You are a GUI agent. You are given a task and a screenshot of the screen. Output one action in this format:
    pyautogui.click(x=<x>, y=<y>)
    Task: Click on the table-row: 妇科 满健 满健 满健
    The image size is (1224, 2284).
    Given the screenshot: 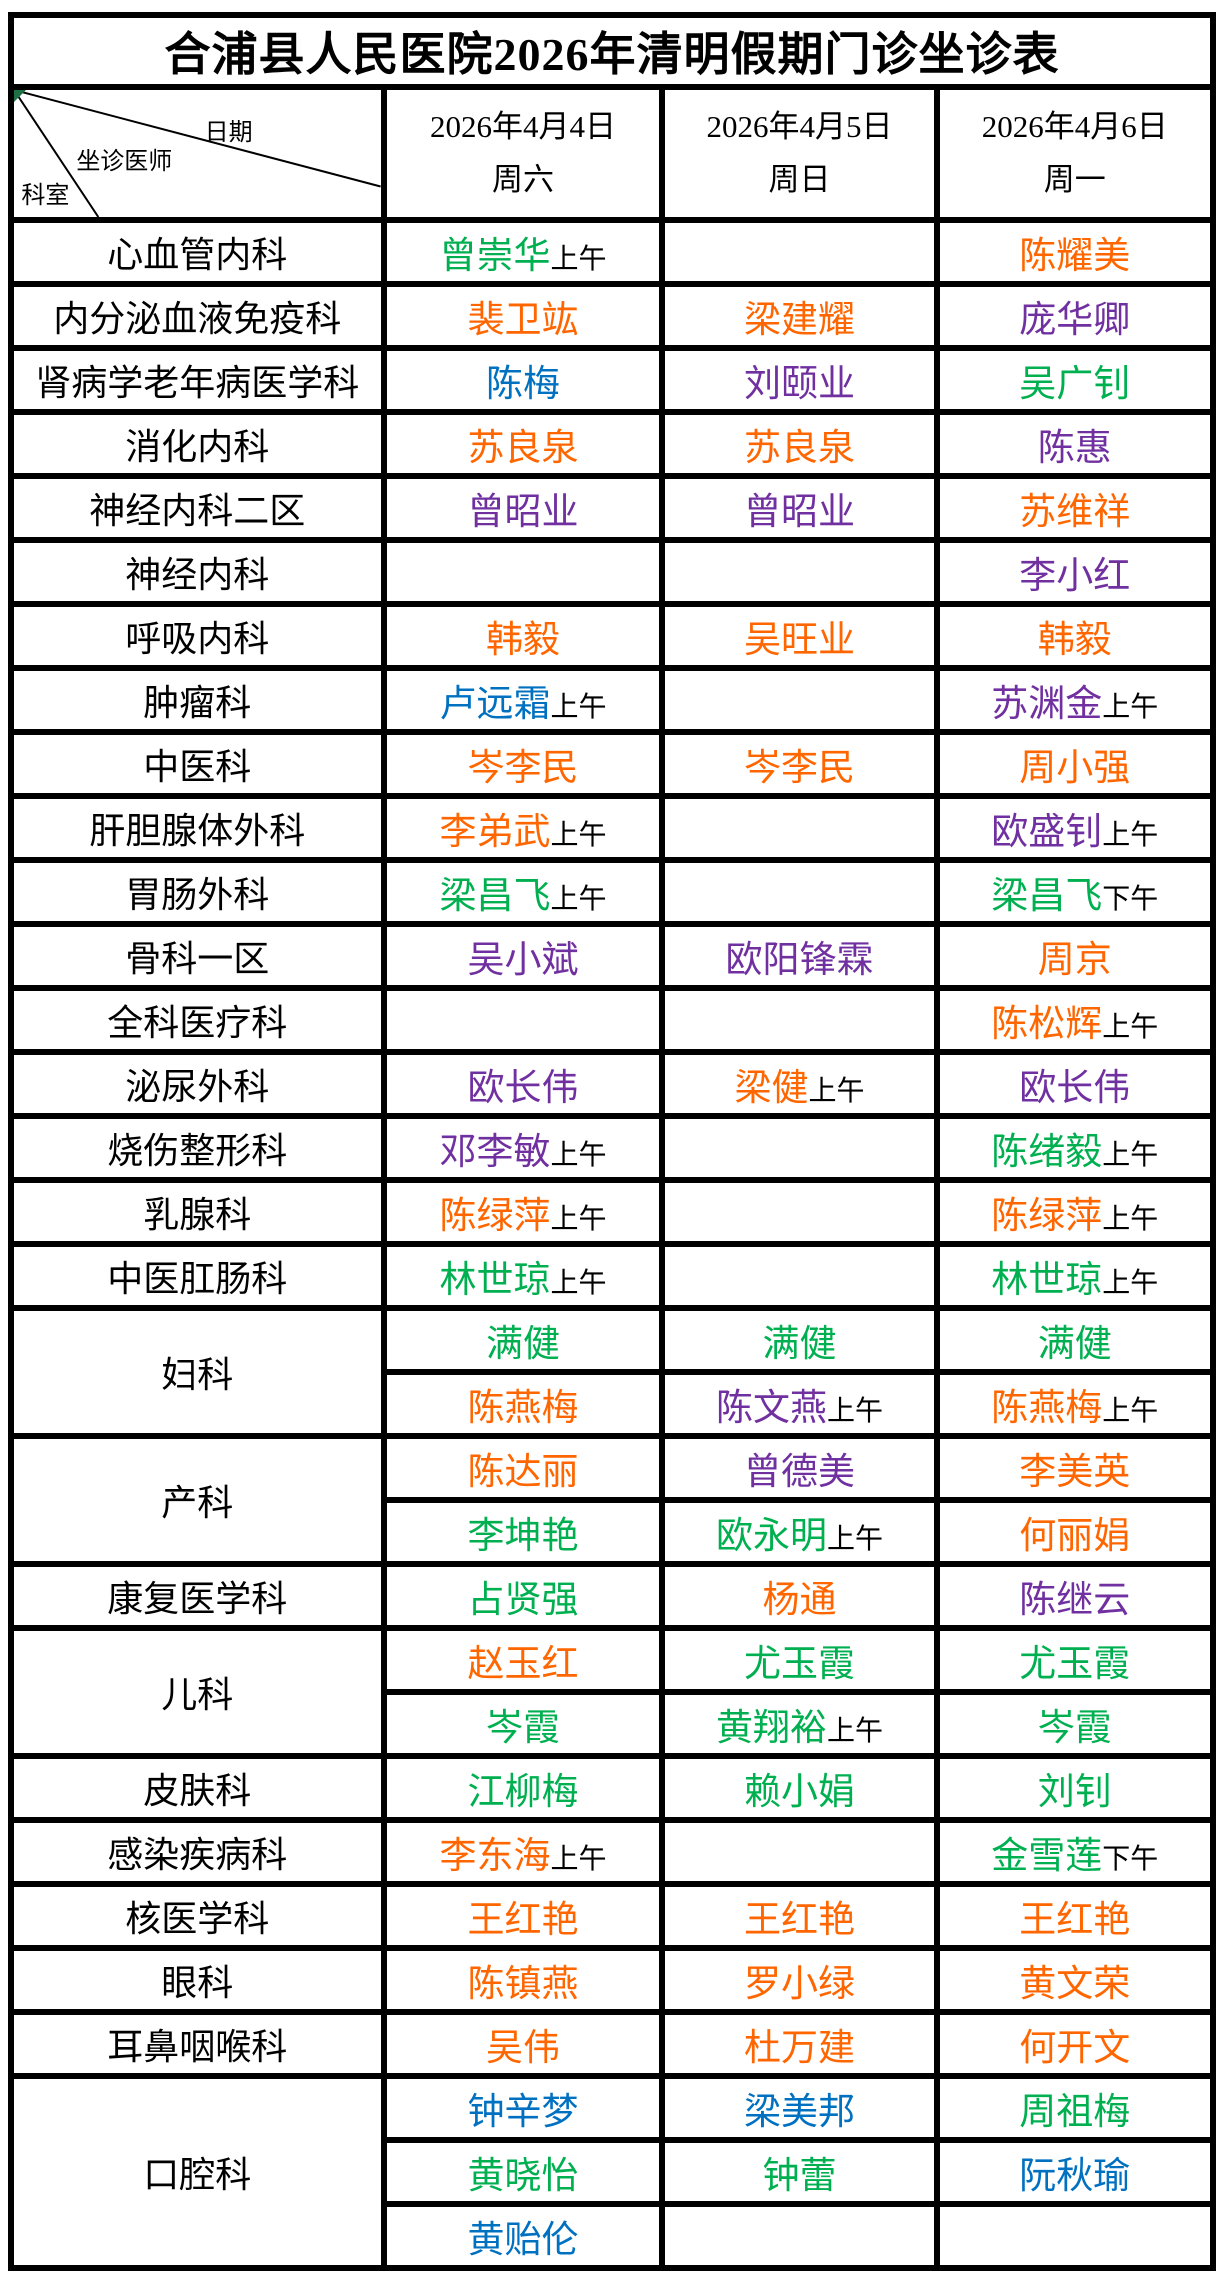 What is the action you would take?
    pyautogui.click(x=612, y=1372)
    